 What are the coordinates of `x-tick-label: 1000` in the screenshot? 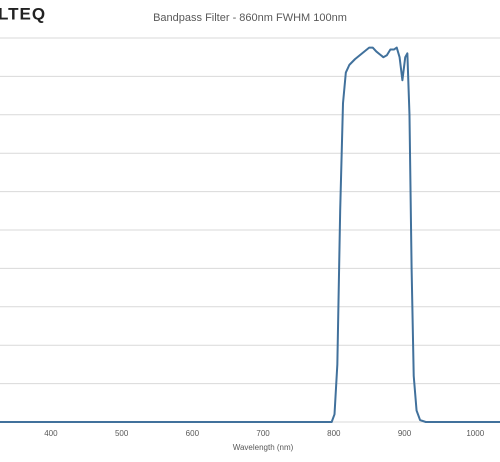 It's located at (475, 433).